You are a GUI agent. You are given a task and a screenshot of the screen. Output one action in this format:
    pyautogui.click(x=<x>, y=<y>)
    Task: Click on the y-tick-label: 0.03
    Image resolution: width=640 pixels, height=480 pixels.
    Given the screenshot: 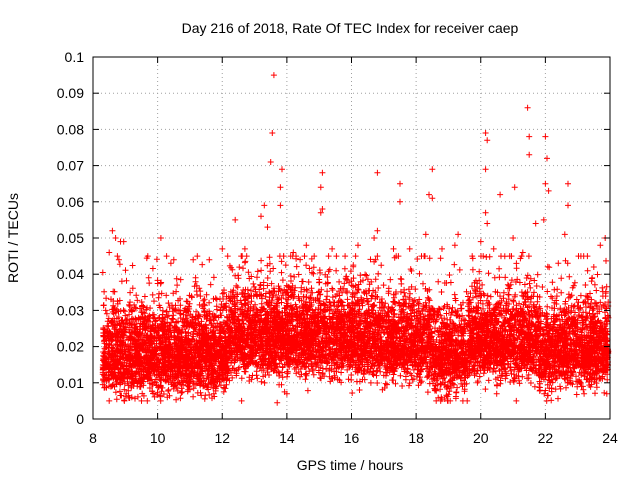 What is the action you would take?
    pyautogui.click(x=70, y=310)
    